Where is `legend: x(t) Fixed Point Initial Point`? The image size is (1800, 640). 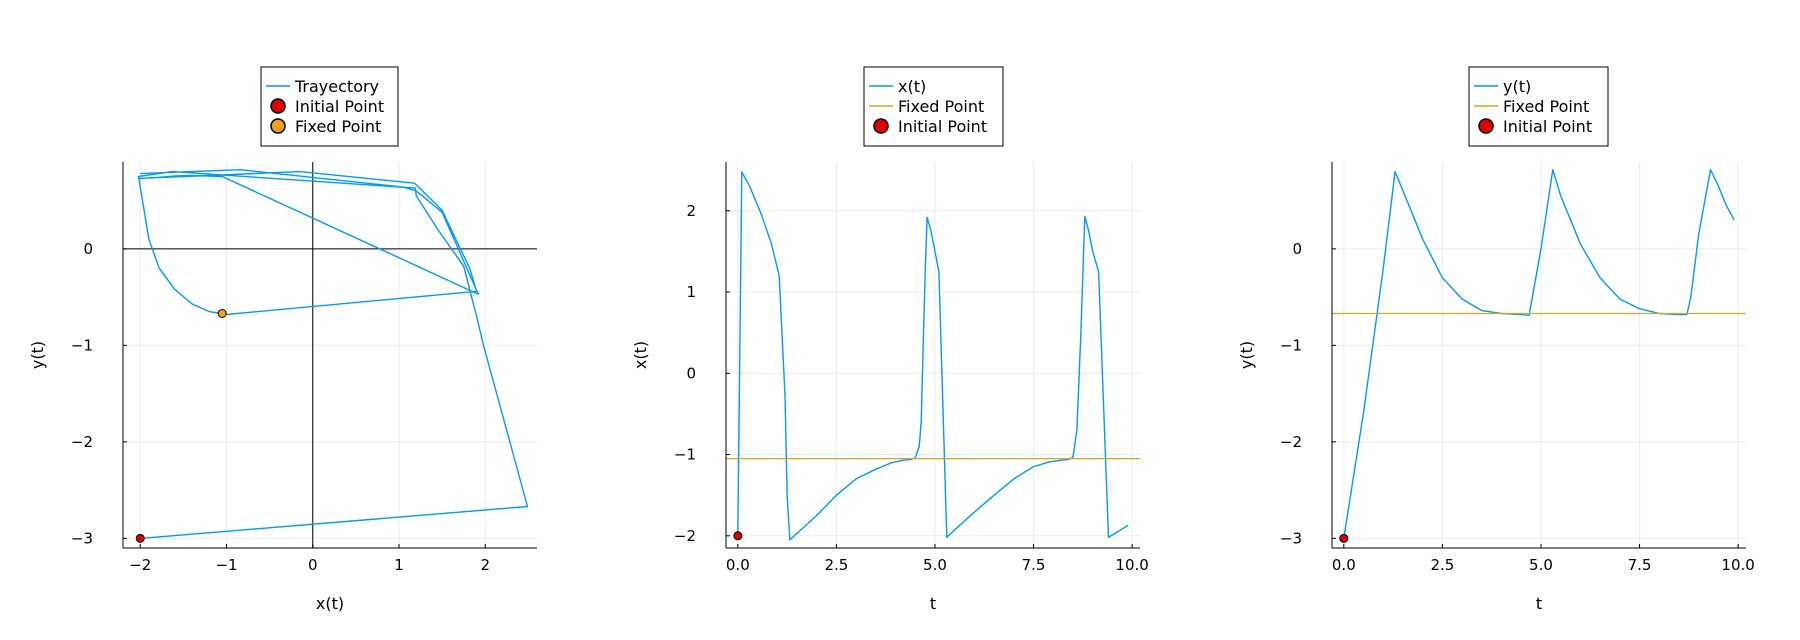 legend: x(t) Fixed Point Initial Point is located at coordinates (933, 106).